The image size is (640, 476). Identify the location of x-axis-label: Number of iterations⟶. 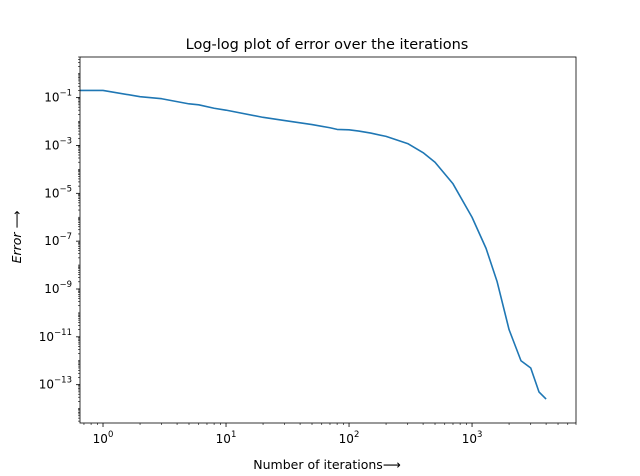
(327, 464).